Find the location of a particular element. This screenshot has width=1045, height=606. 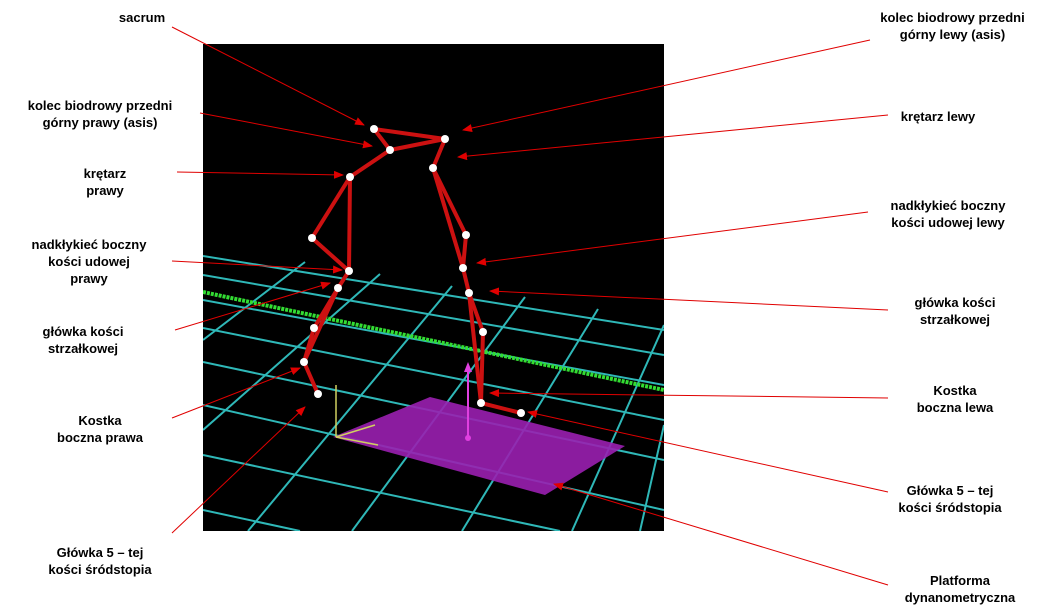

marker-trochanter-left is located at coordinates (433, 168).